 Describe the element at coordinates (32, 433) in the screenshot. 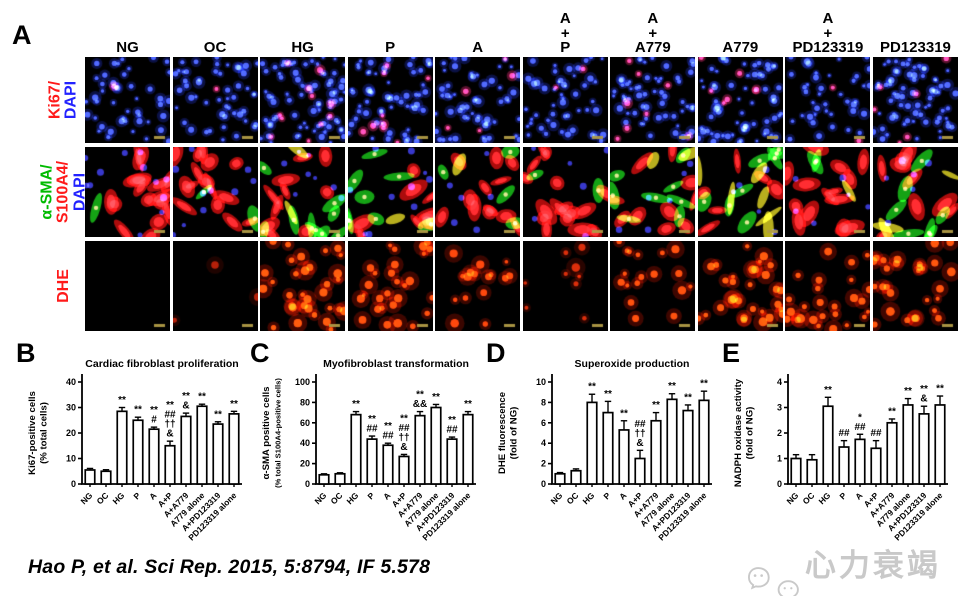

I see `svg-text: Ki67-positive cells` at that location.